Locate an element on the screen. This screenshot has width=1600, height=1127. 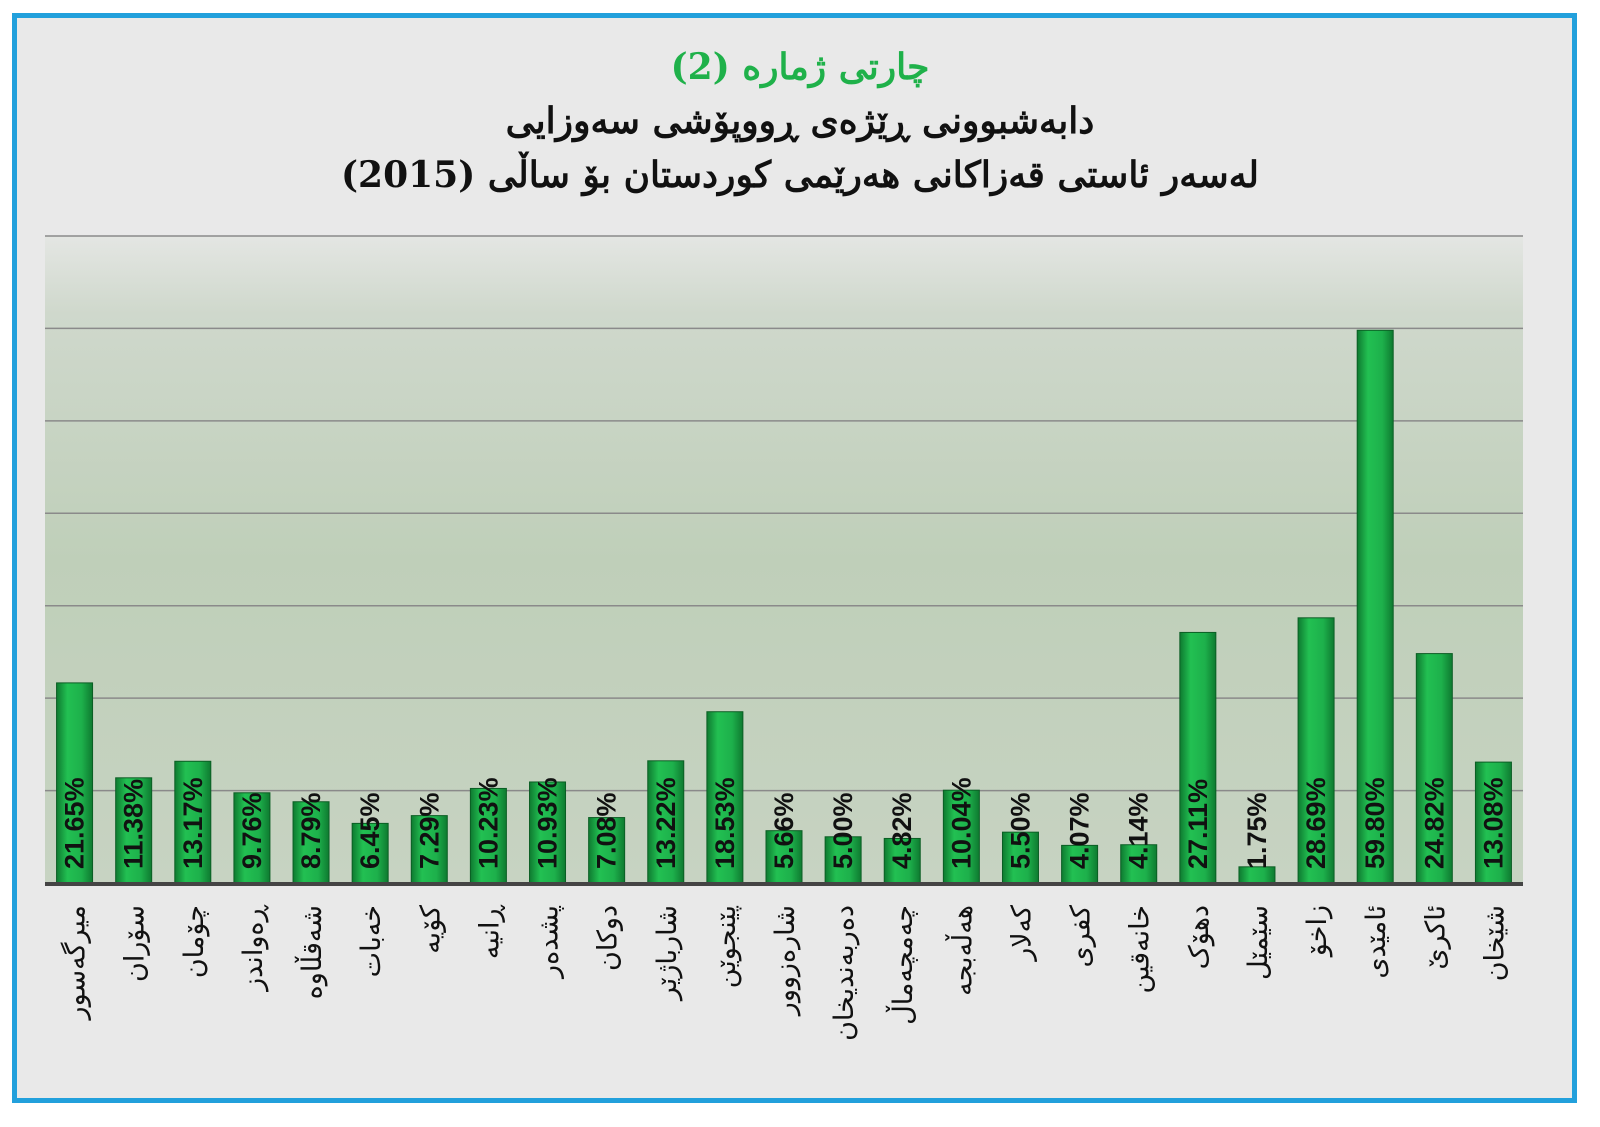
data-label: 1.75% is located at coordinates (1257, 830).